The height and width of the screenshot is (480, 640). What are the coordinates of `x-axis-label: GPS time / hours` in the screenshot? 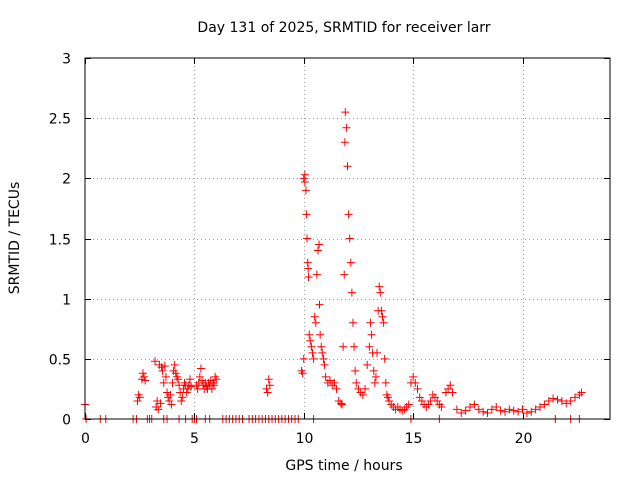 It's located at (343, 466).